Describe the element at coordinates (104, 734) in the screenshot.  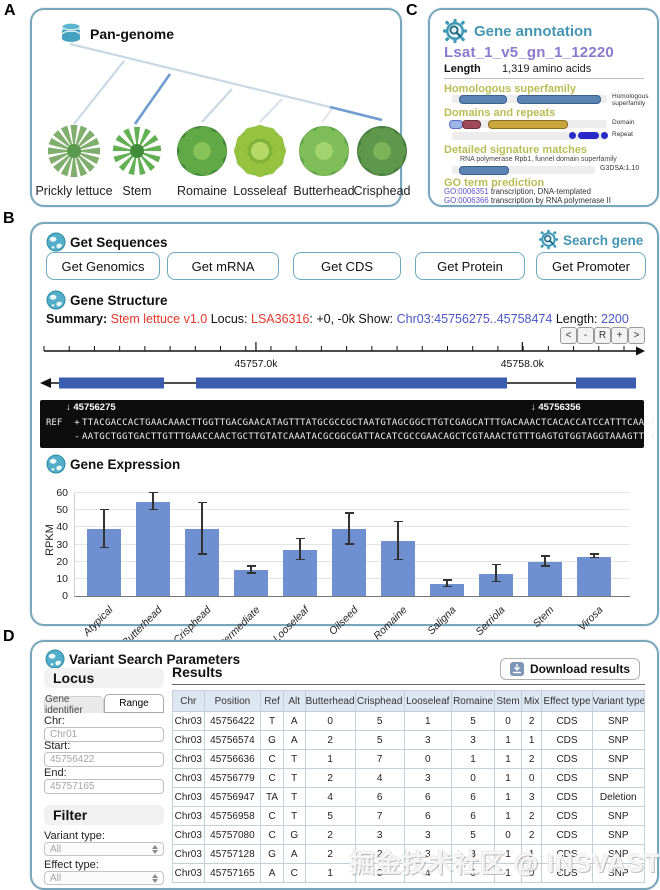
I see `chr-input` at that location.